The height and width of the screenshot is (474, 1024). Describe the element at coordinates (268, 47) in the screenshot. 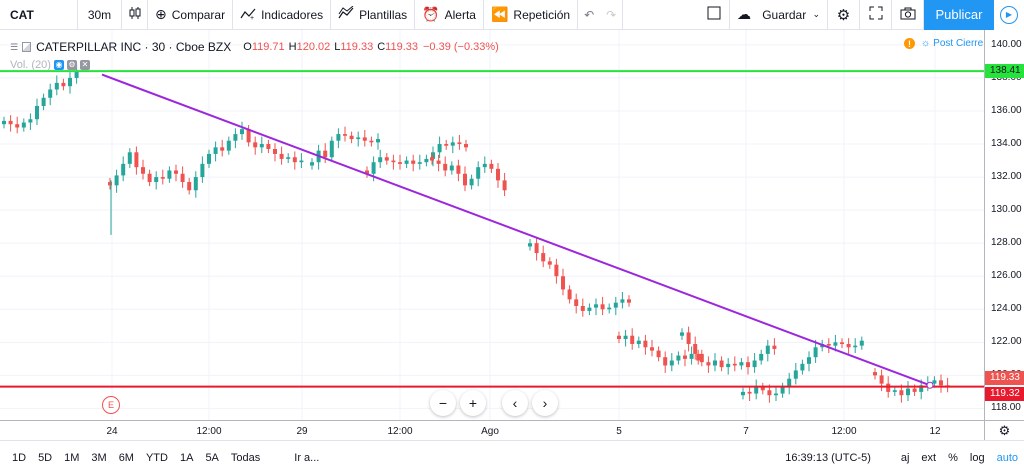

I see `open-value: 119.71` at that location.